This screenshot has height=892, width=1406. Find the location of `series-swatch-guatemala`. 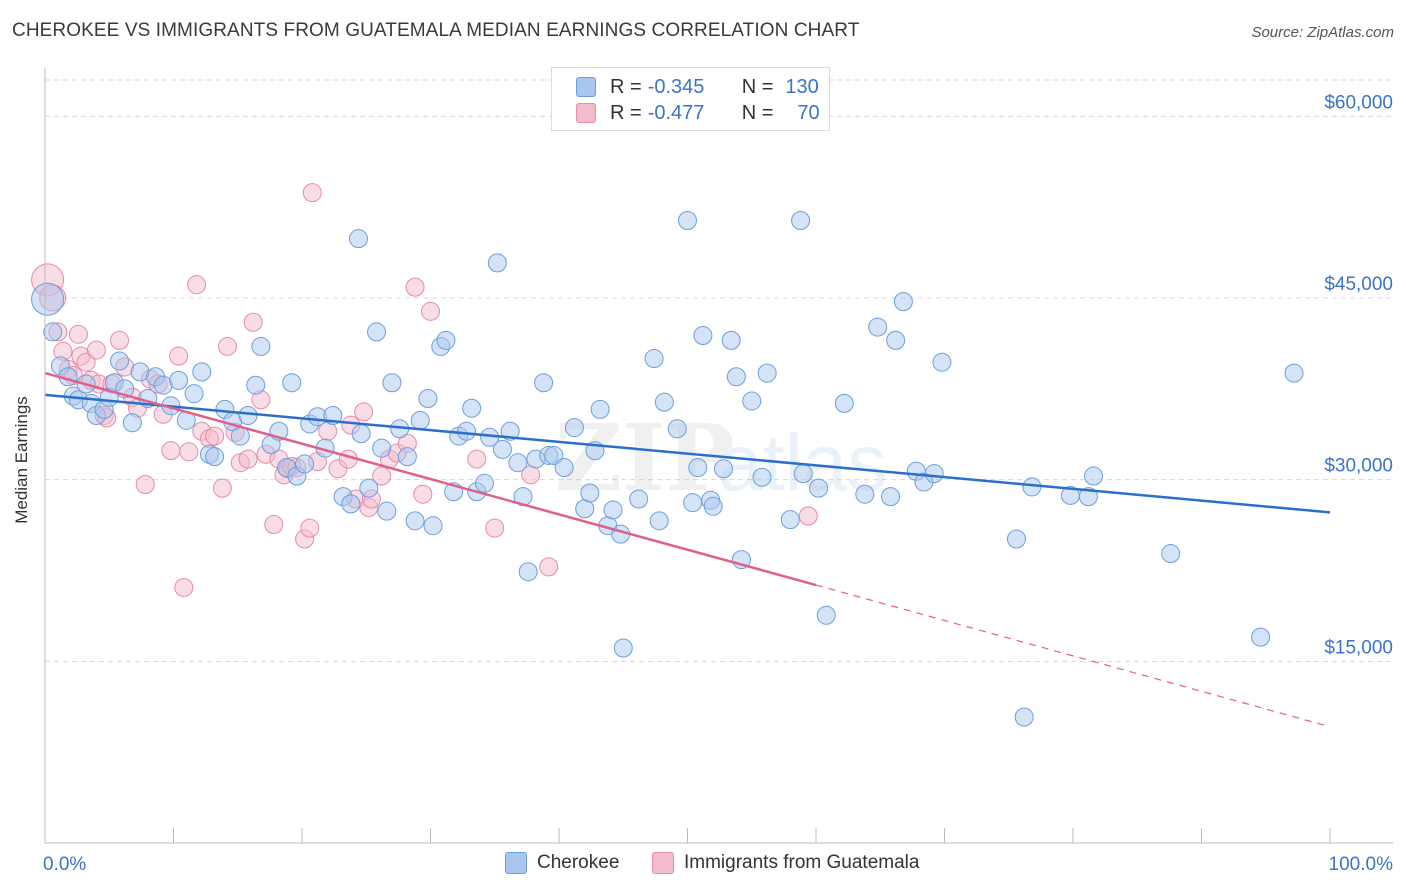

series-swatch-guatemala is located at coordinates (663, 863).